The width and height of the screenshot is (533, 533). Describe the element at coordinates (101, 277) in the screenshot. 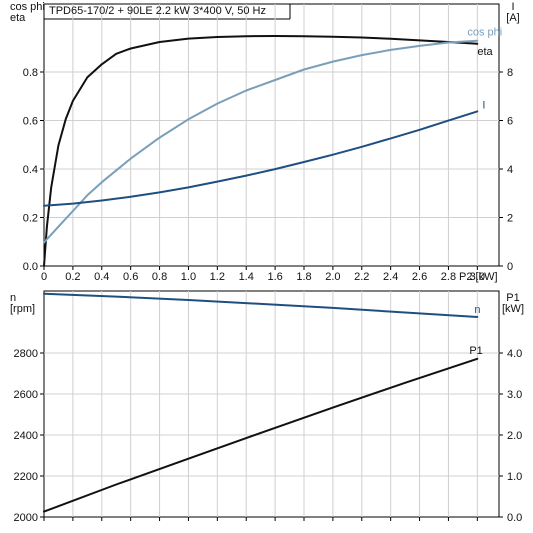

I see `x-tick-label: 0.4` at that location.